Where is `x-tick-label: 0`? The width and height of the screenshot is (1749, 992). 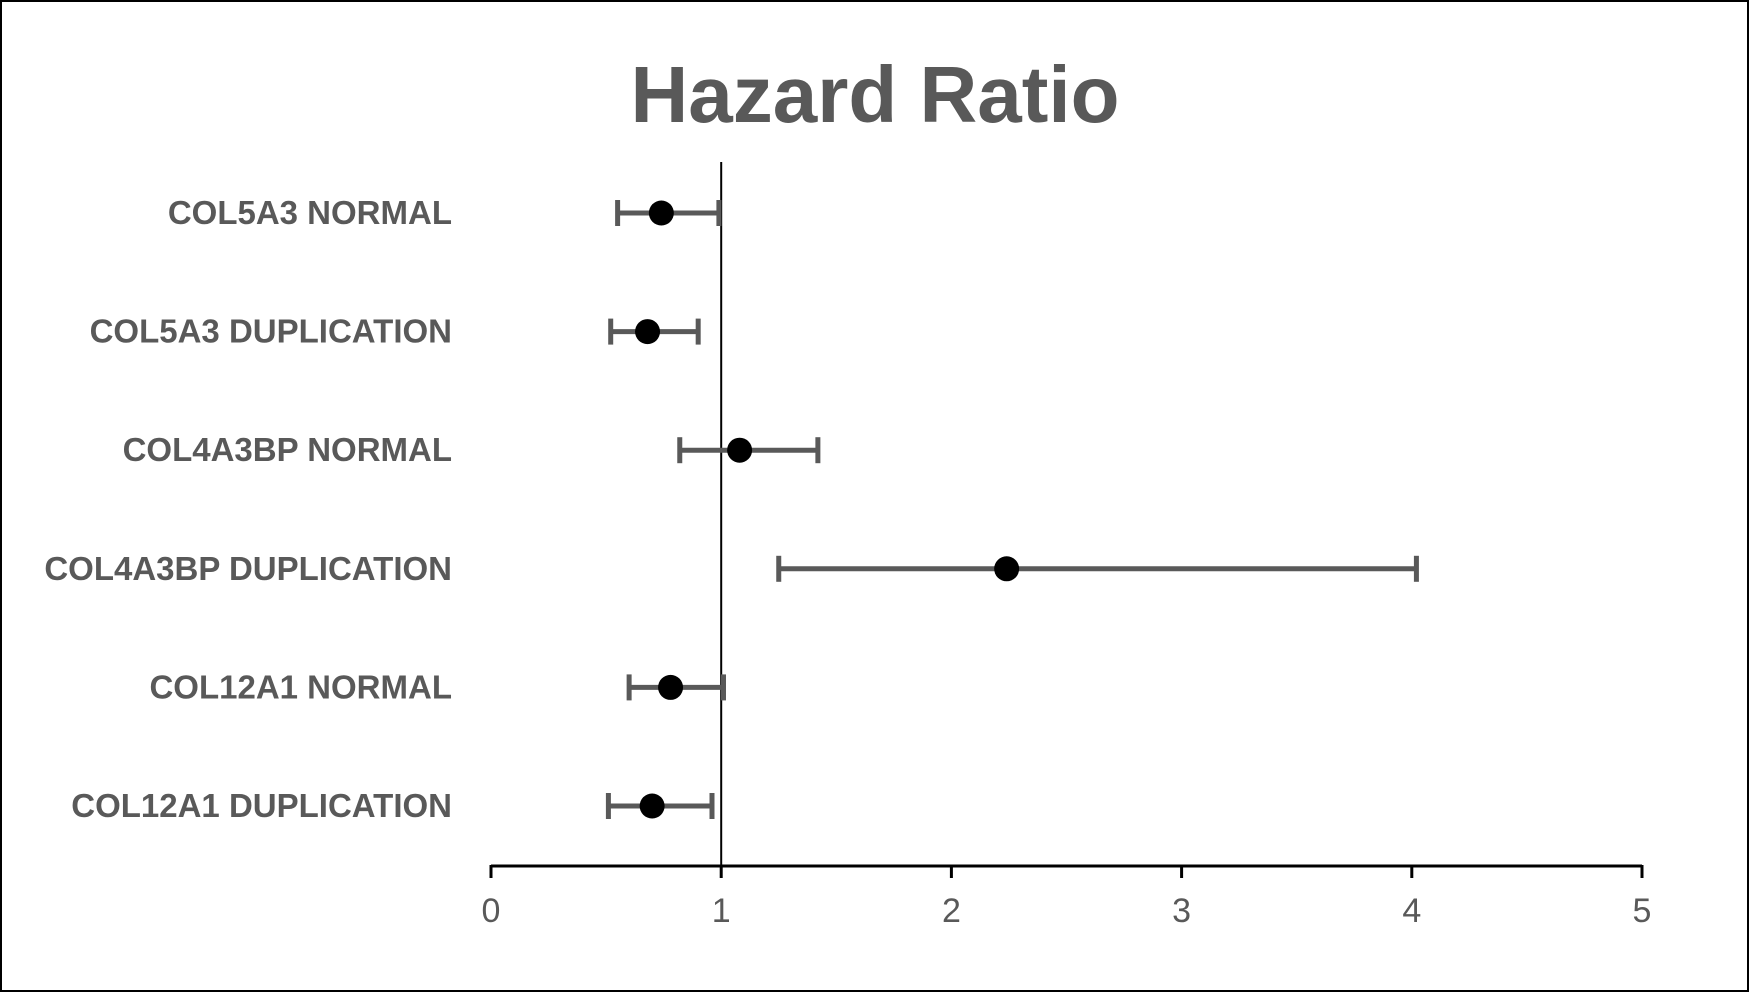
x-tick-label: 0 is located at coordinates (491, 911).